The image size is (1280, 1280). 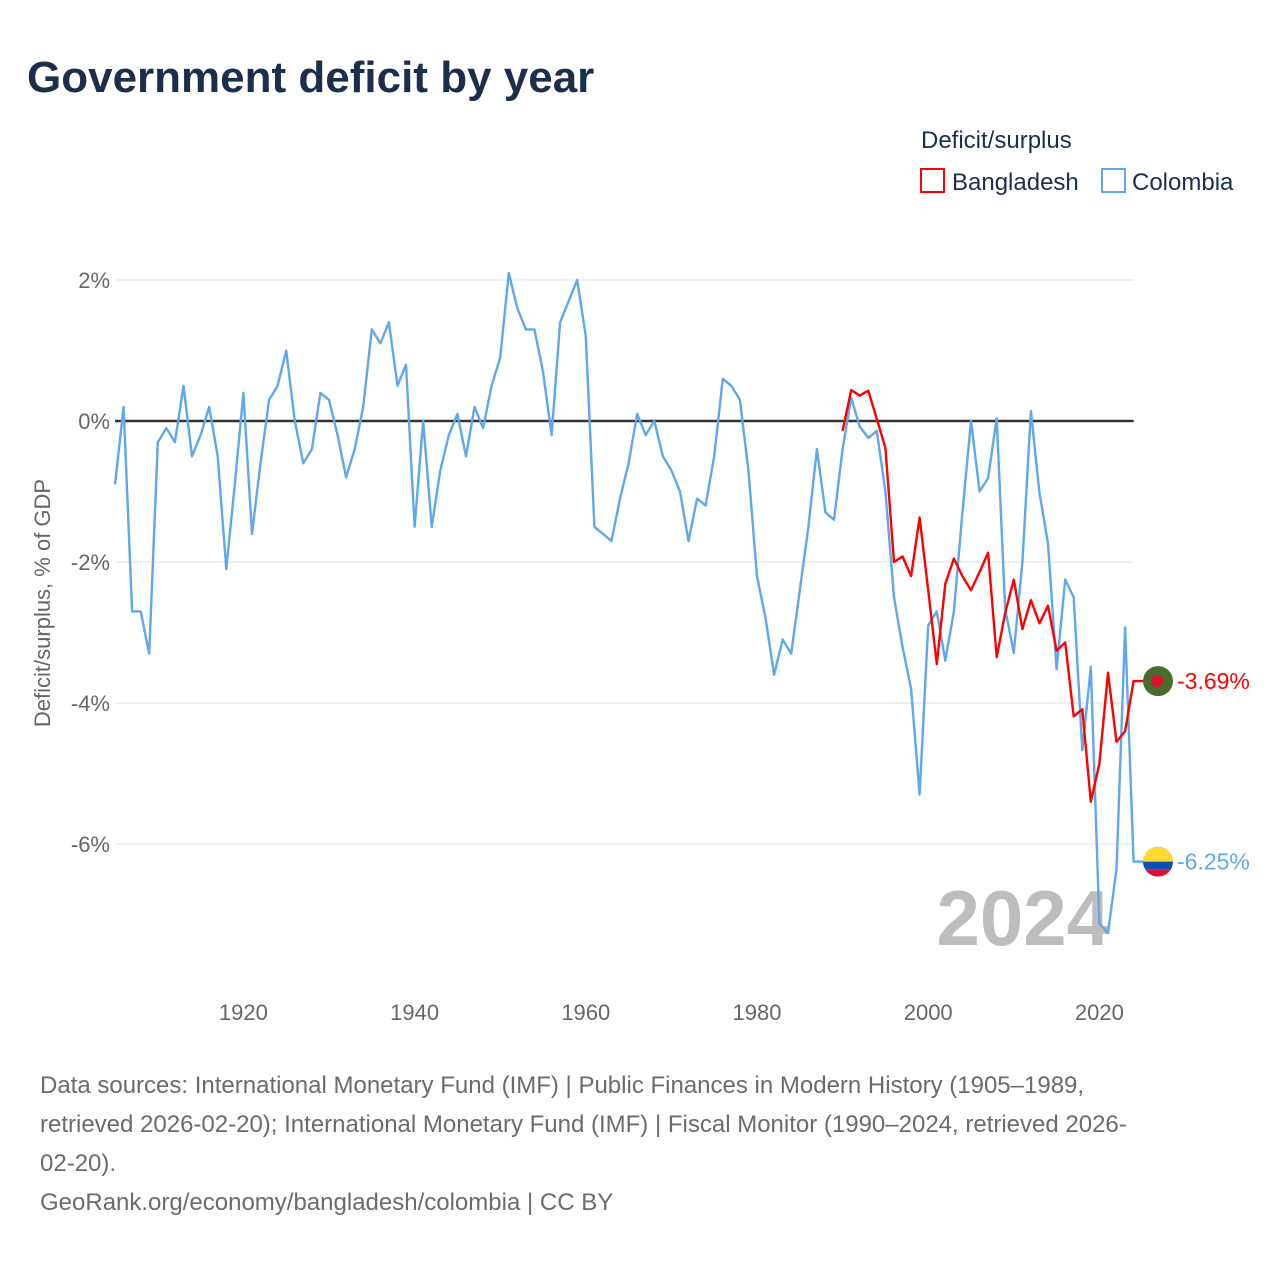 What do you see at coordinates (94, 421) in the screenshot?
I see `y-tick-label: 0%` at bounding box center [94, 421].